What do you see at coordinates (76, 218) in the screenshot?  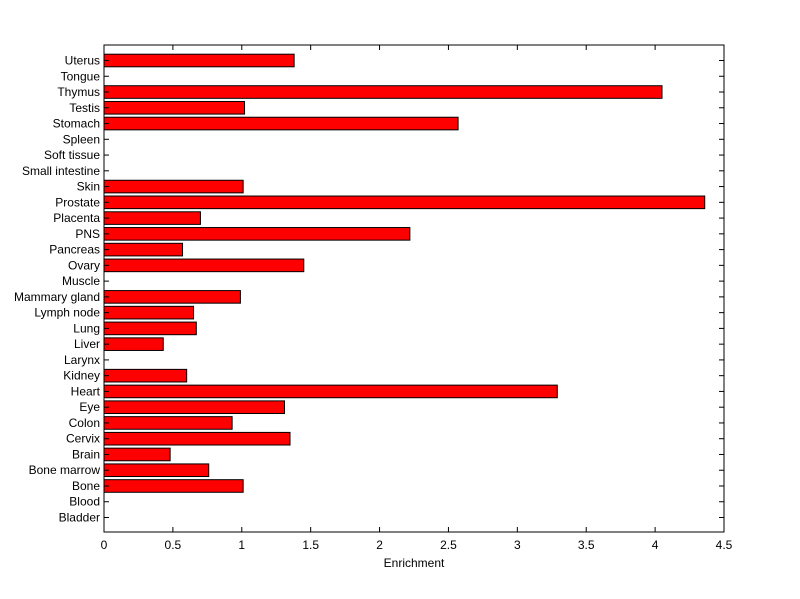 I see `y-tick-label: Placenta` at bounding box center [76, 218].